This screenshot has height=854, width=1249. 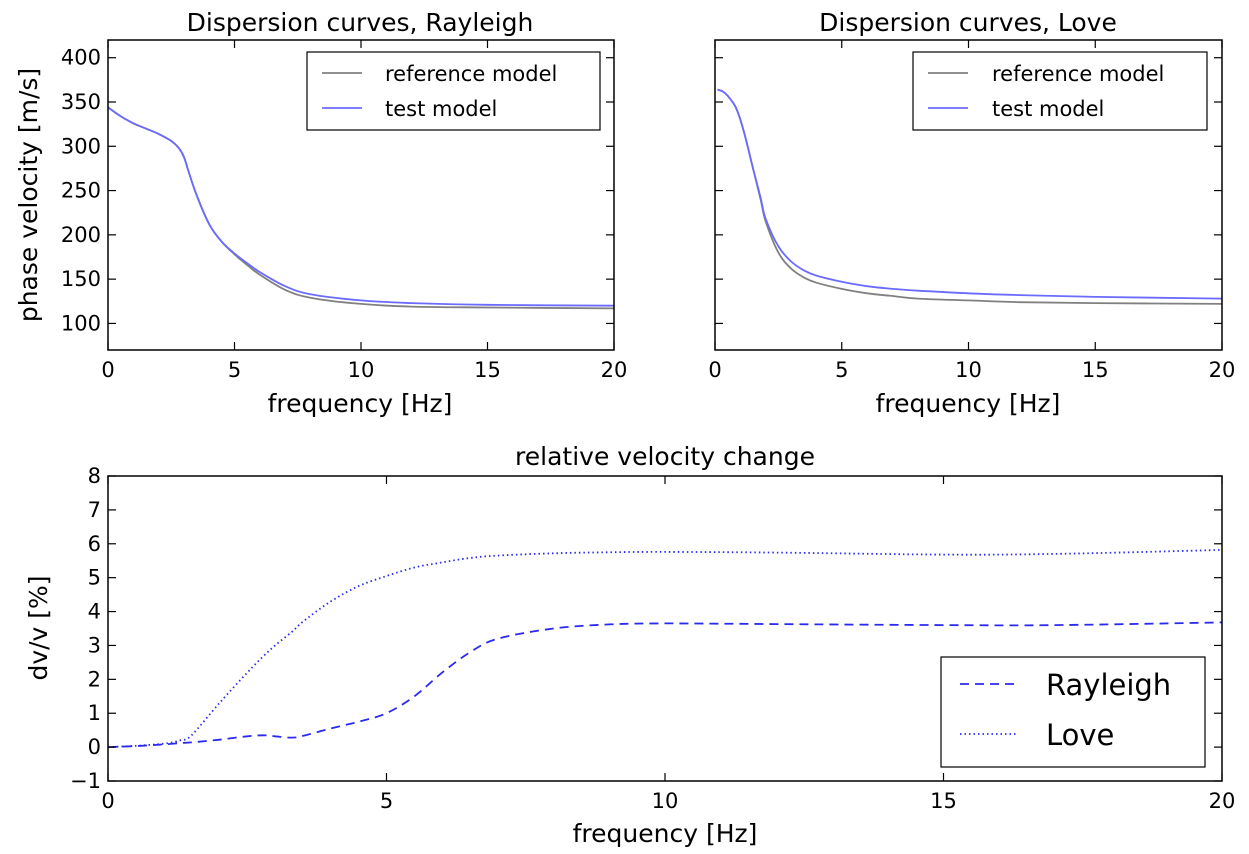 I want to click on y-tick-label: 7, so click(x=94, y=510).